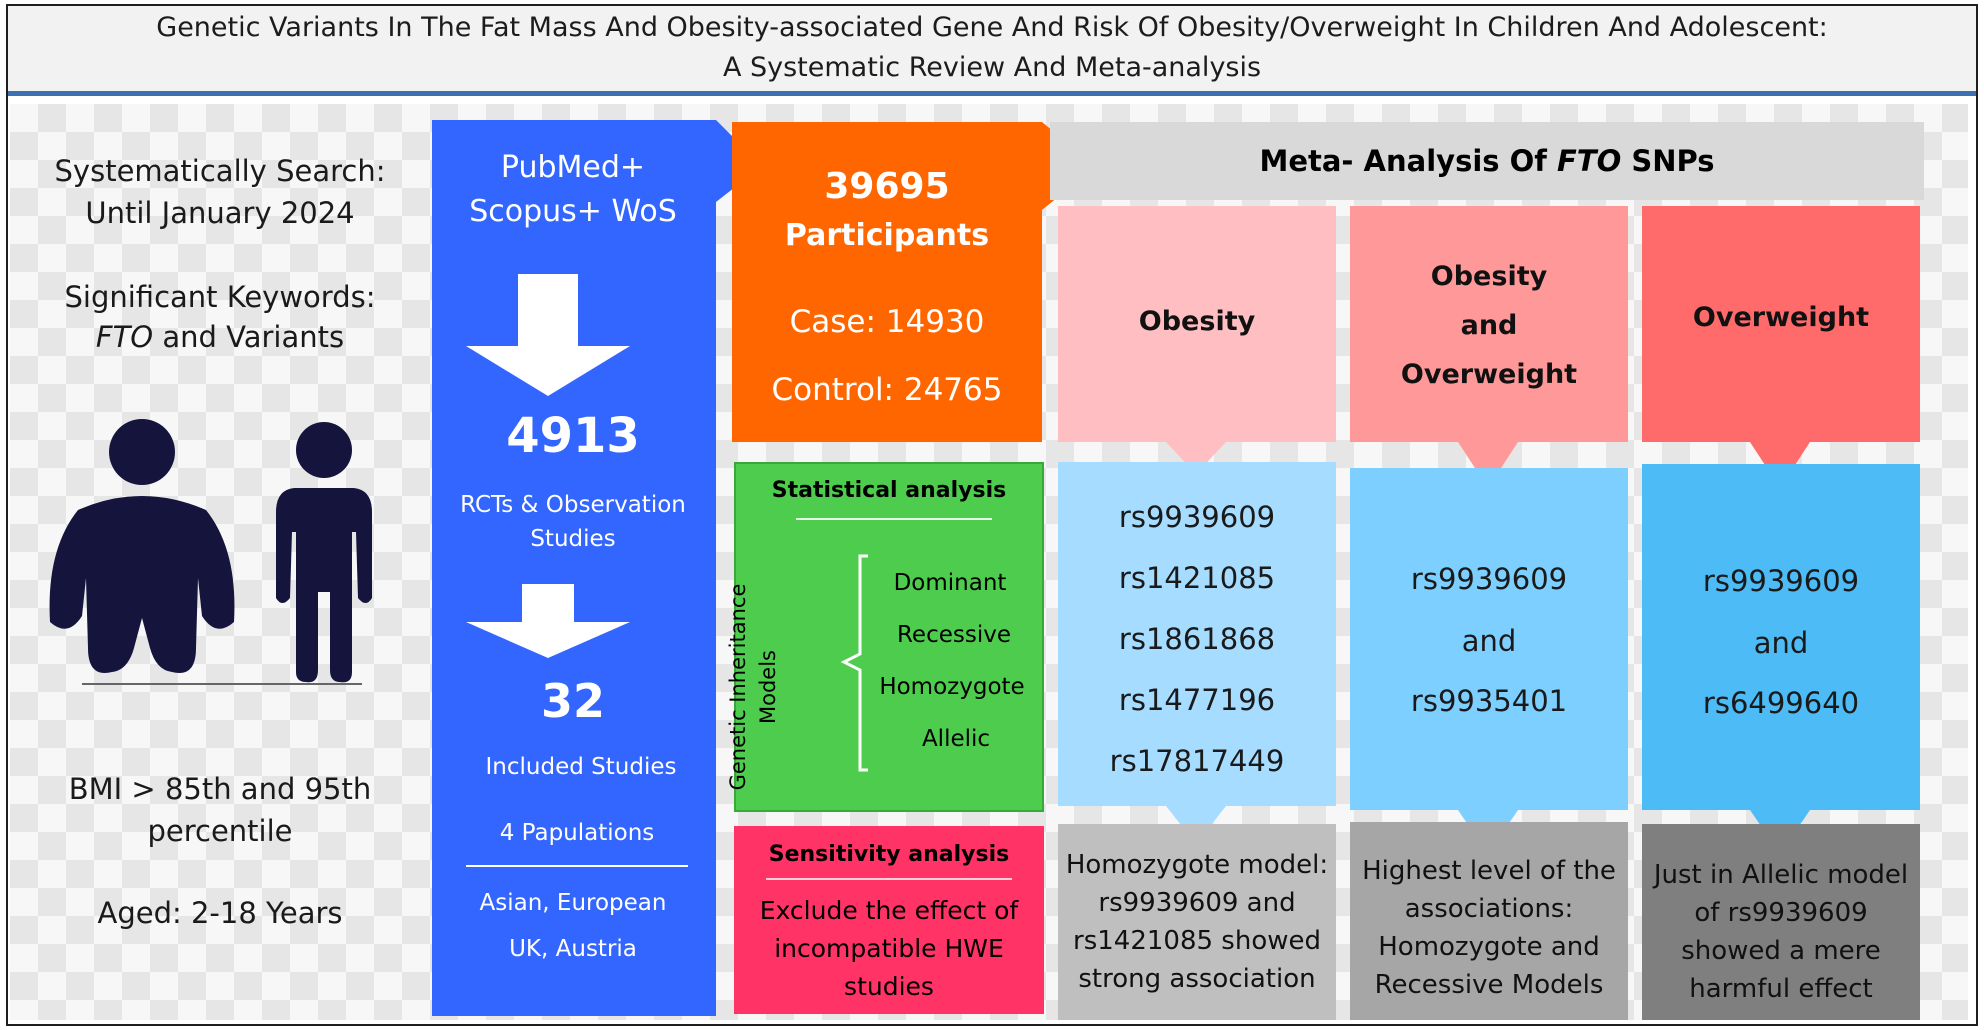  I want to click on overweight-category-shape, so click(1781, 347).